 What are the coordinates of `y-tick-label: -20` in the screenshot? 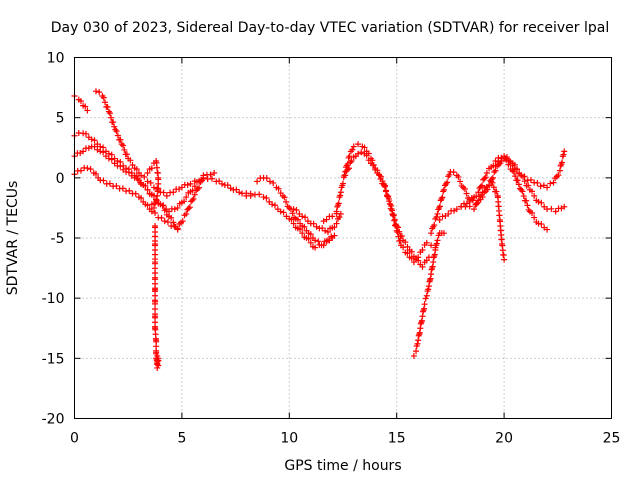 It's located at (53, 420).